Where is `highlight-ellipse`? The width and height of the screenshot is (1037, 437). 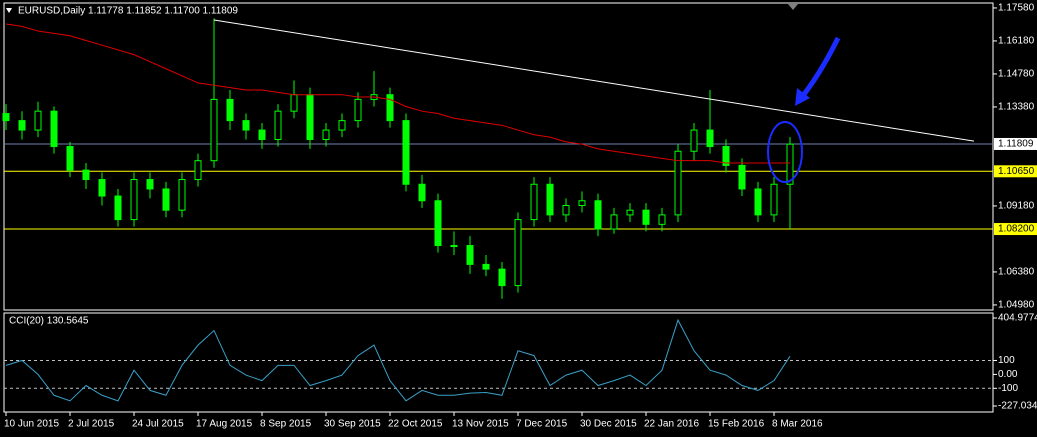
highlight-ellipse is located at coordinates (785, 152).